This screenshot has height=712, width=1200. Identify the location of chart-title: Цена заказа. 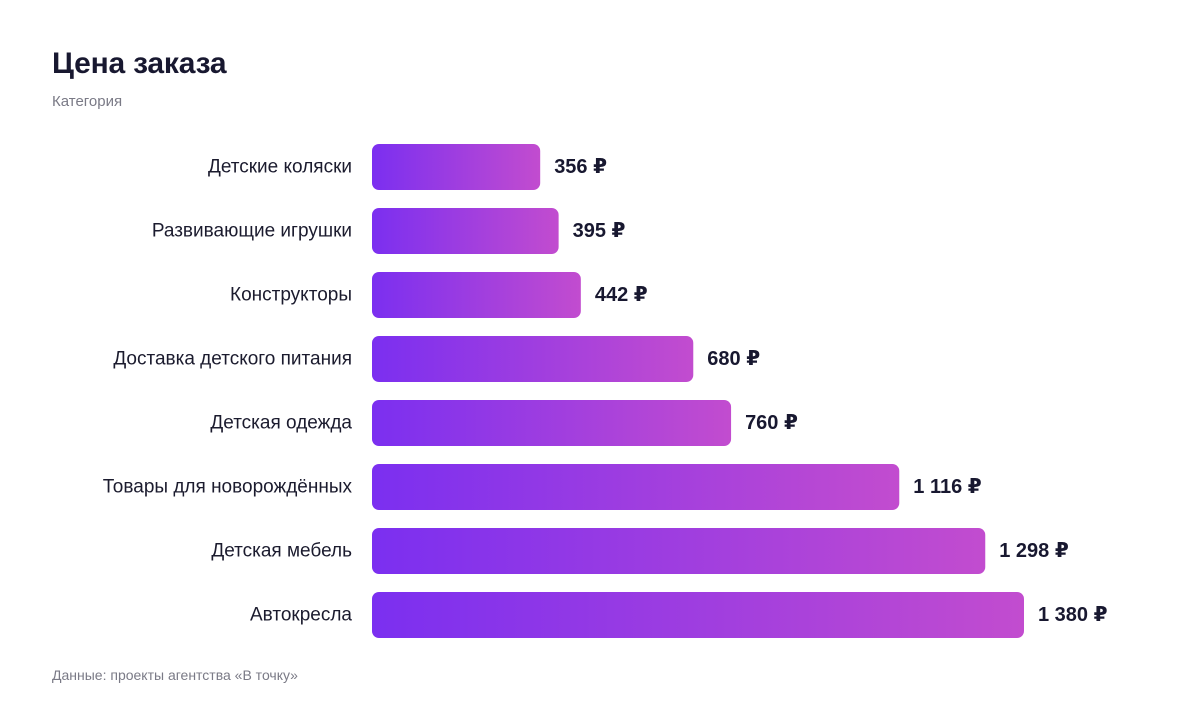
(139, 63).